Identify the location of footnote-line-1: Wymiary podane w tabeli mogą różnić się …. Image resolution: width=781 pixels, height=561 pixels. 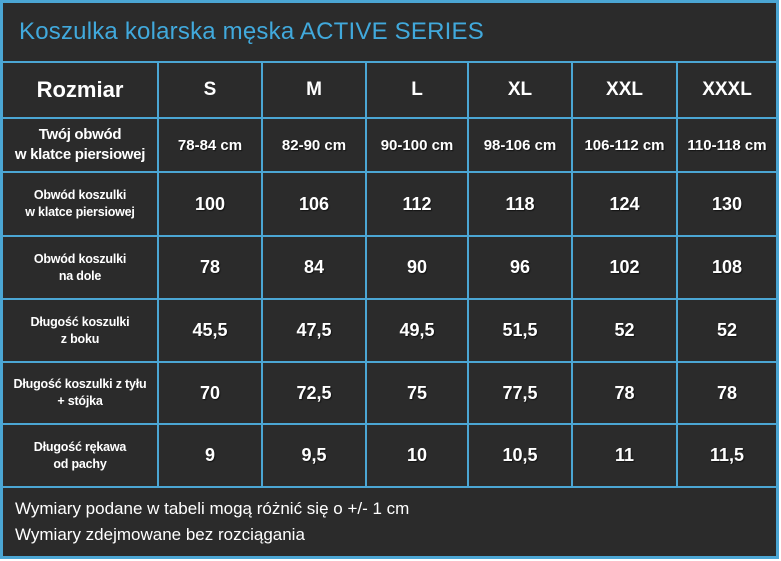
(212, 508).